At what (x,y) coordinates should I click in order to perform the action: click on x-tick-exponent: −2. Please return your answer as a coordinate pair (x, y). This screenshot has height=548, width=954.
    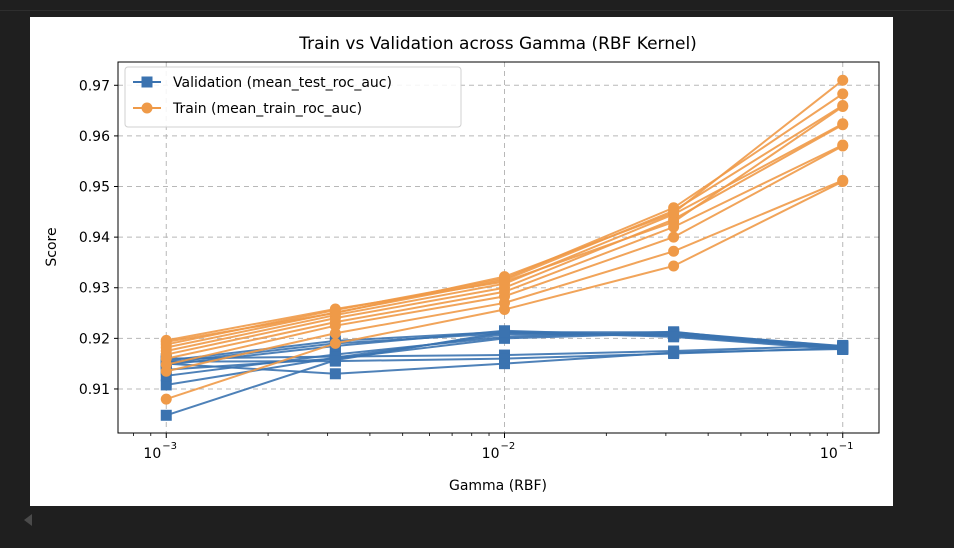
    Looking at the image, I should click on (507, 446).